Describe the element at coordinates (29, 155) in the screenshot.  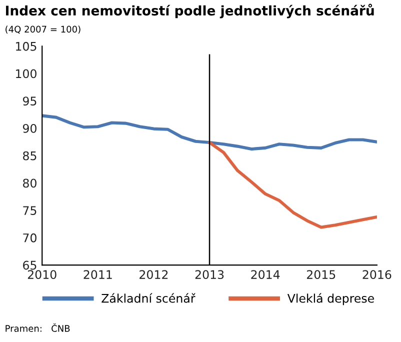
I see `y-tick-label: 85` at that location.